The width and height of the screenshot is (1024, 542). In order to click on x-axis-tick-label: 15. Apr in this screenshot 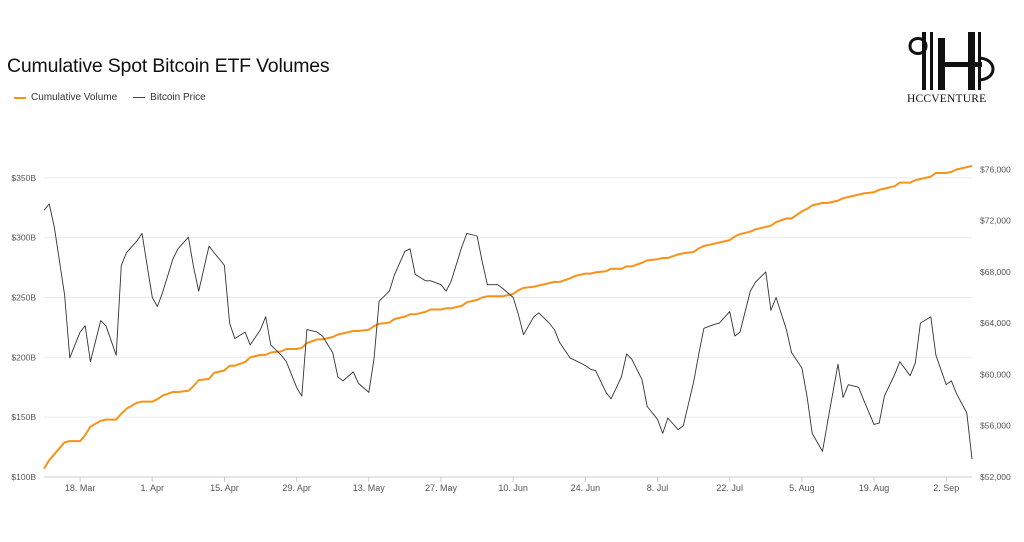, I will do `click(224, 488)`.